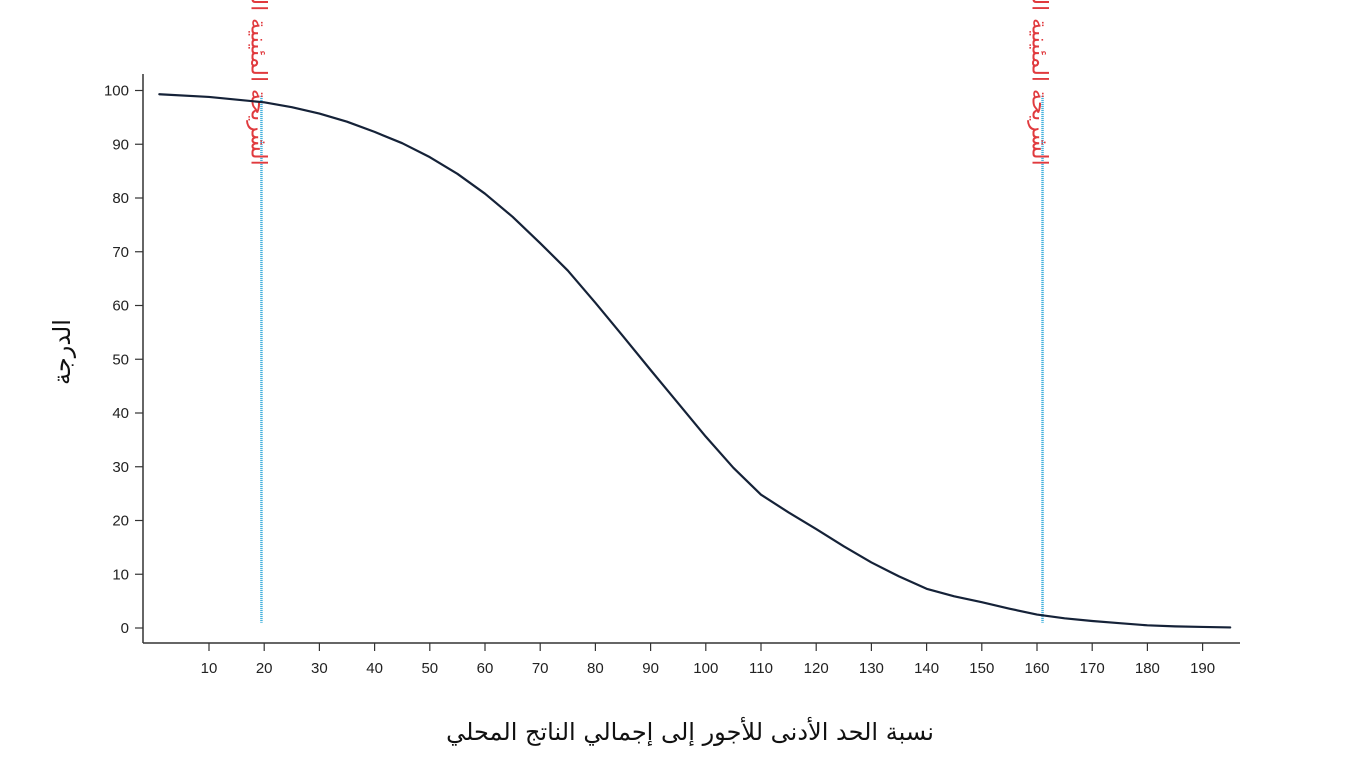 The image size is (1366, 780). What do you see at coordinates (1147, 668) in the screenshot?
I see `x-tick-label: 180` at bounding box center [1147, 668].